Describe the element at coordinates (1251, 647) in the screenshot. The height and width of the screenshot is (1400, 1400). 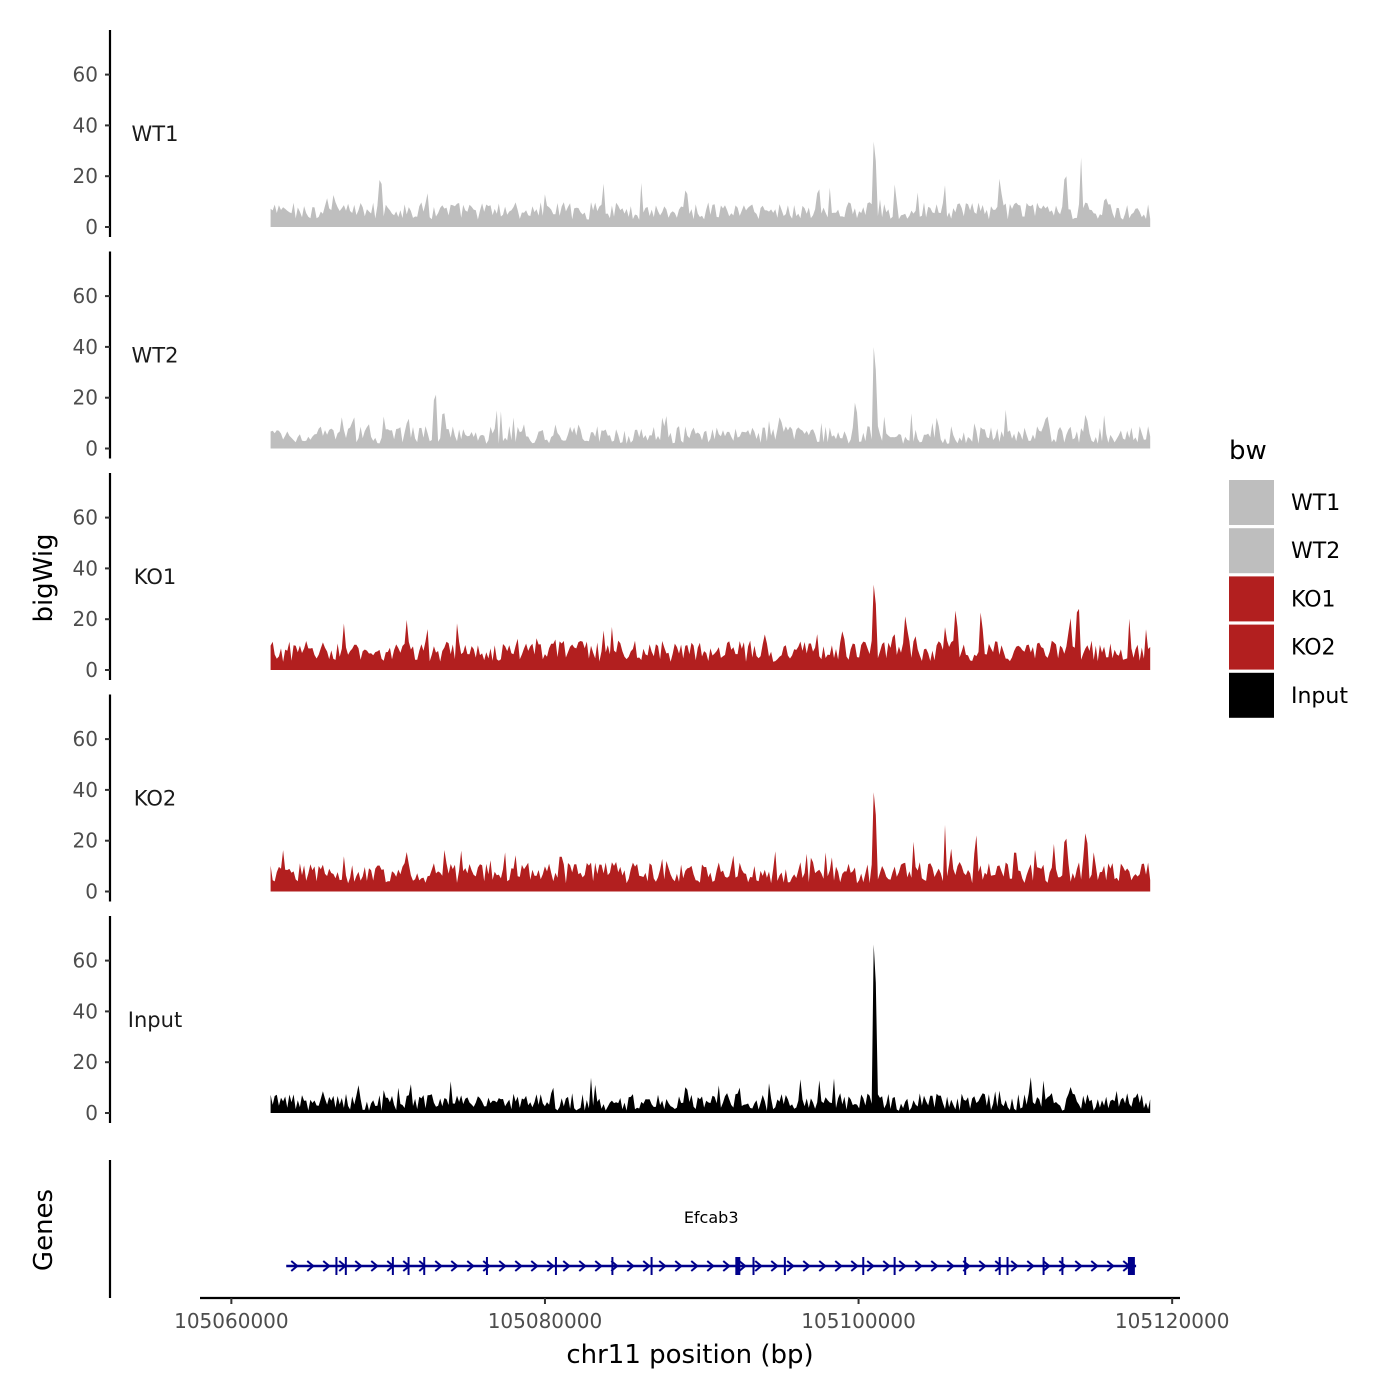
I see `legend-key-ko2` at that location.